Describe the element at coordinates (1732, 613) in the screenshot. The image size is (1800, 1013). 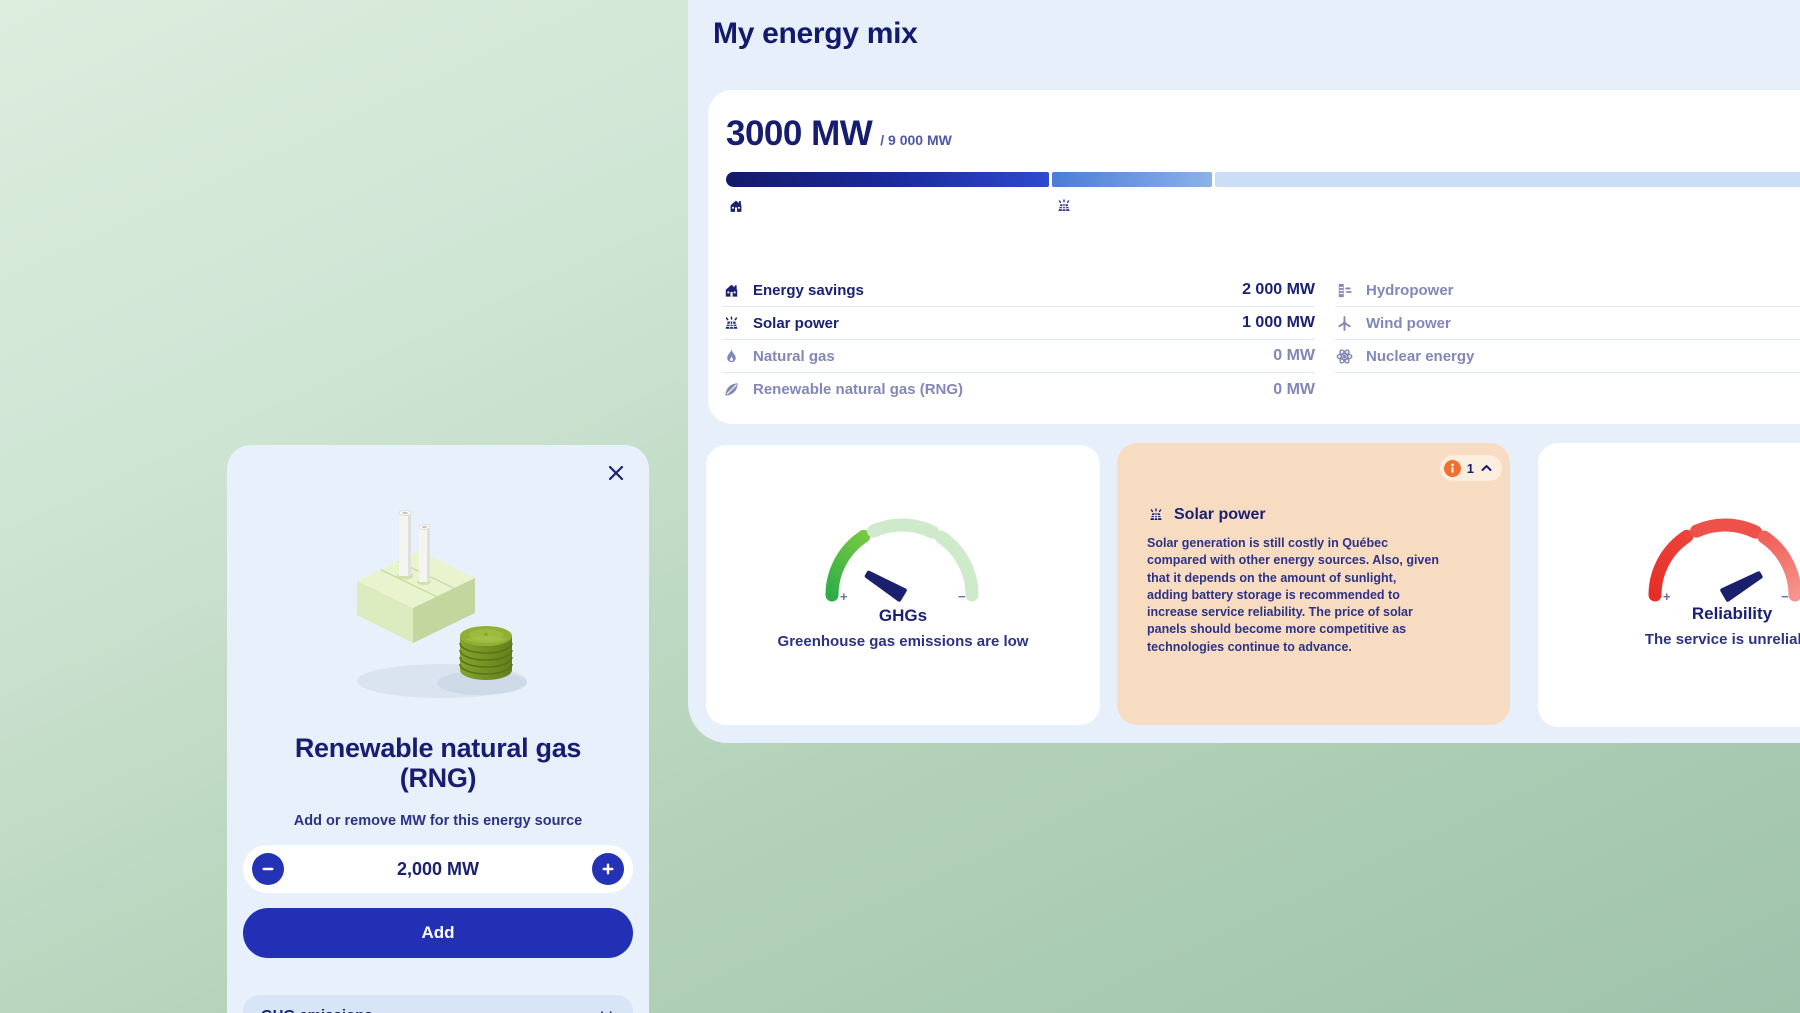
I see `reliability-gauge-title: Reliability` at that location.